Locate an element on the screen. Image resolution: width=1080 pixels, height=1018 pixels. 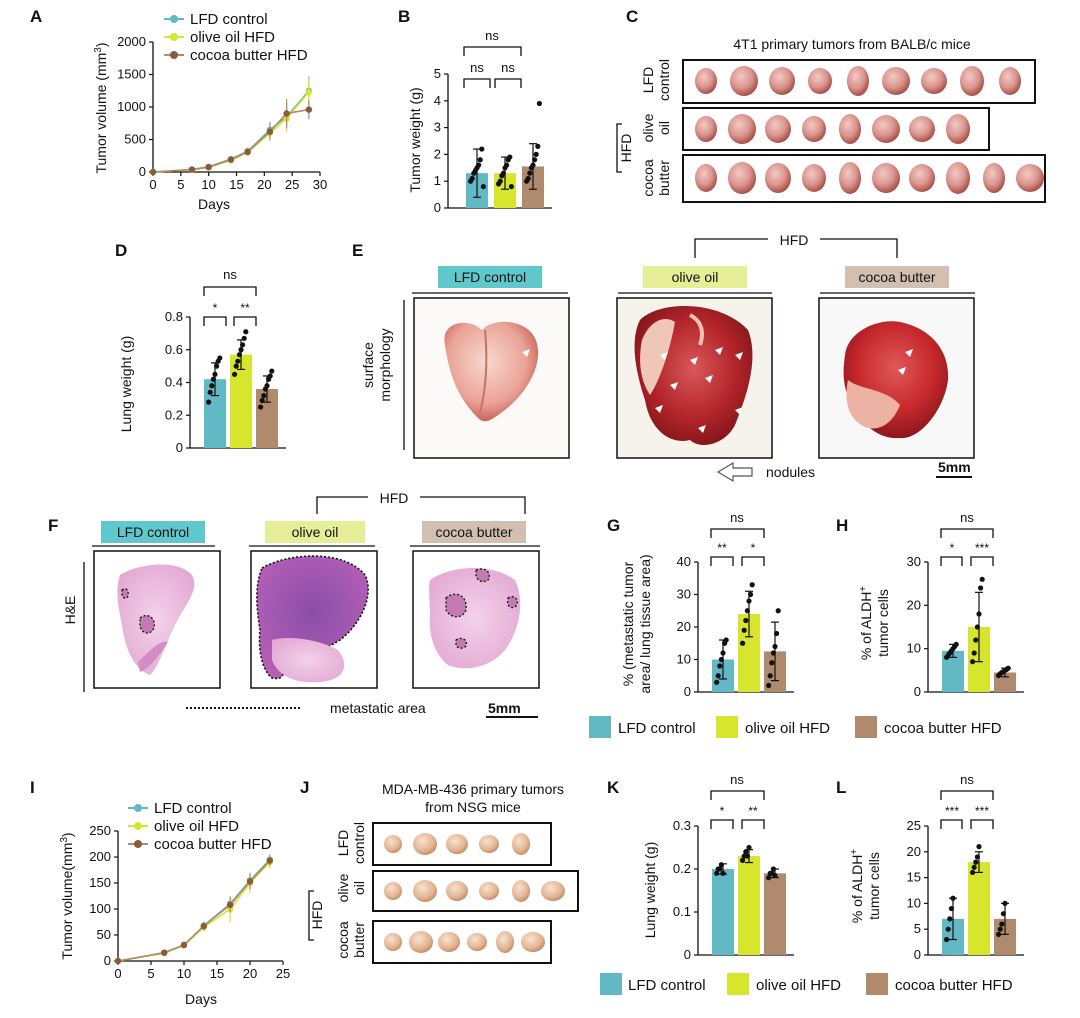
lung-weight-bar-chart-4t1: 0 0.2 0.4 0.6 0.8 is located at coordinates (225, 382).